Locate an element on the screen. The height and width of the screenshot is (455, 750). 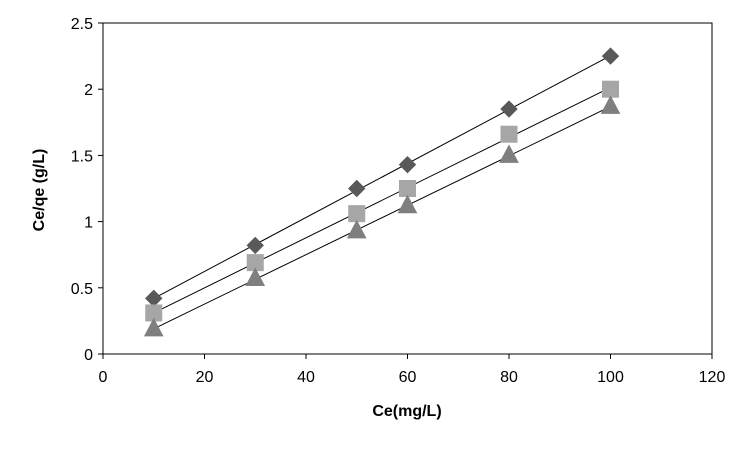
x-axis-ticks: 0 20 40 60 80 100 120 is located at coordinates (412, 370).